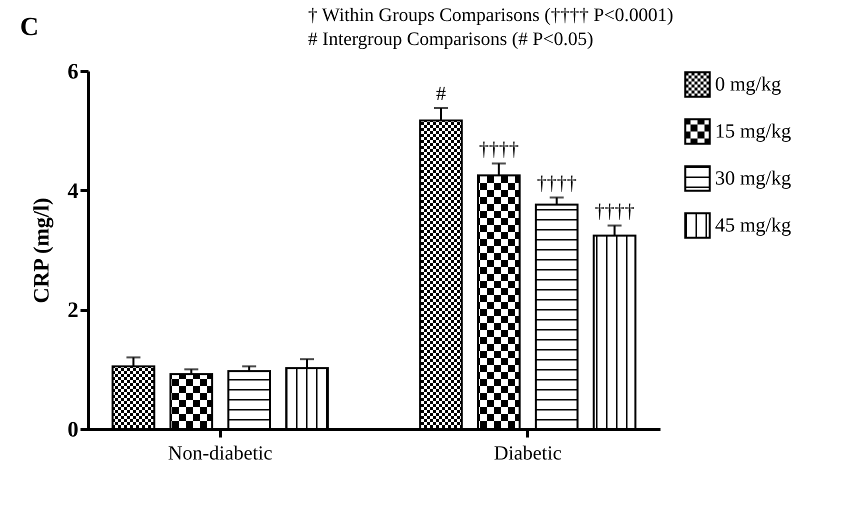  What do you see at coordinates (41, 251) in the screenshot?
I see `y-axis-title: CRP (mg/l)` at bounding box center [41, 251].